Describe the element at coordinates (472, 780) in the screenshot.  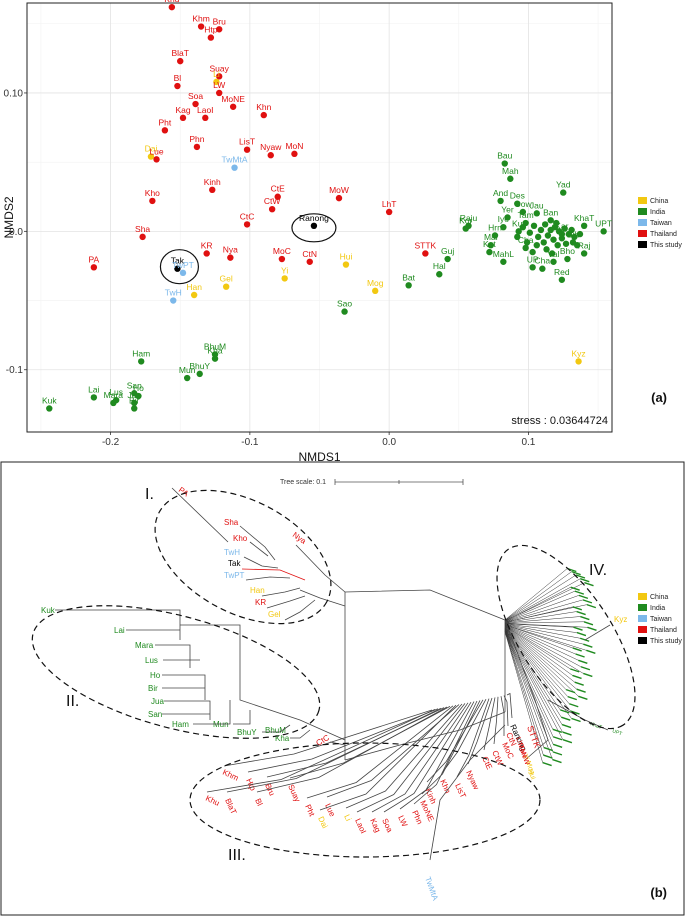
I see `tree-leaf-nyaw: Nyaw` at that location.